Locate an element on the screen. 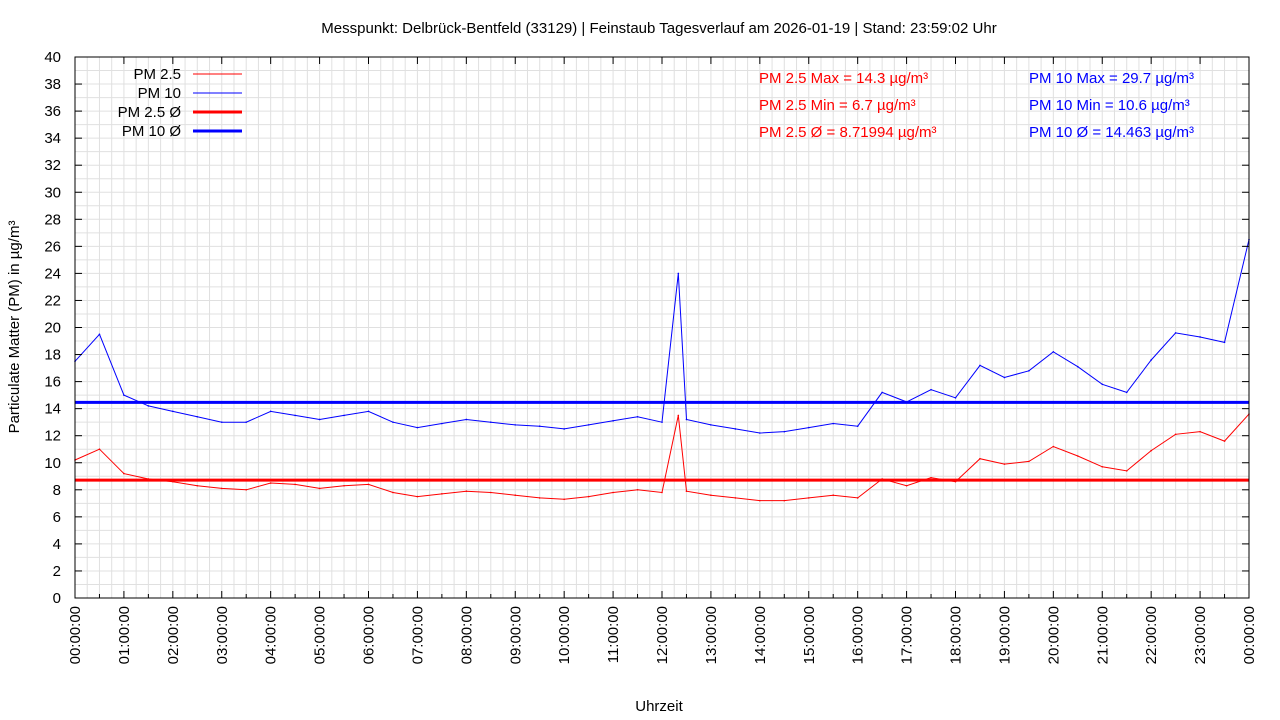 The width and height of the screenshot is (1280, 720). legend-label-pm-10: PM 10 is located at coordinates (159, 93).